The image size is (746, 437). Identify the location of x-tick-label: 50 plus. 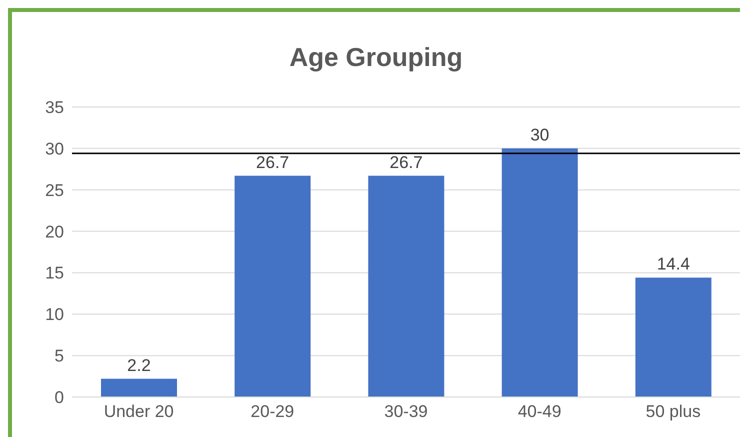
(673, 412).